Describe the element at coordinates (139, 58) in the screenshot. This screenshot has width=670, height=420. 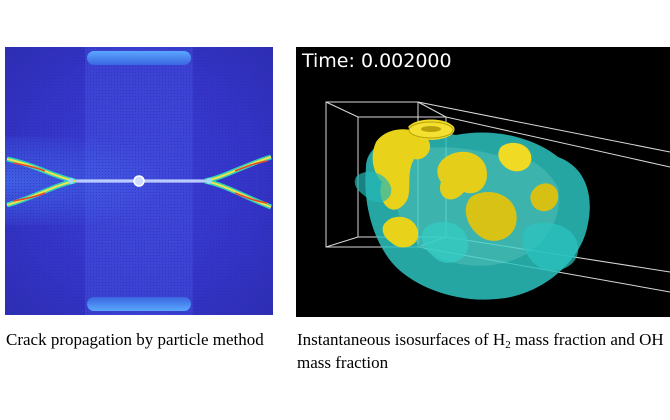
I see `top-load-cap` at that location.